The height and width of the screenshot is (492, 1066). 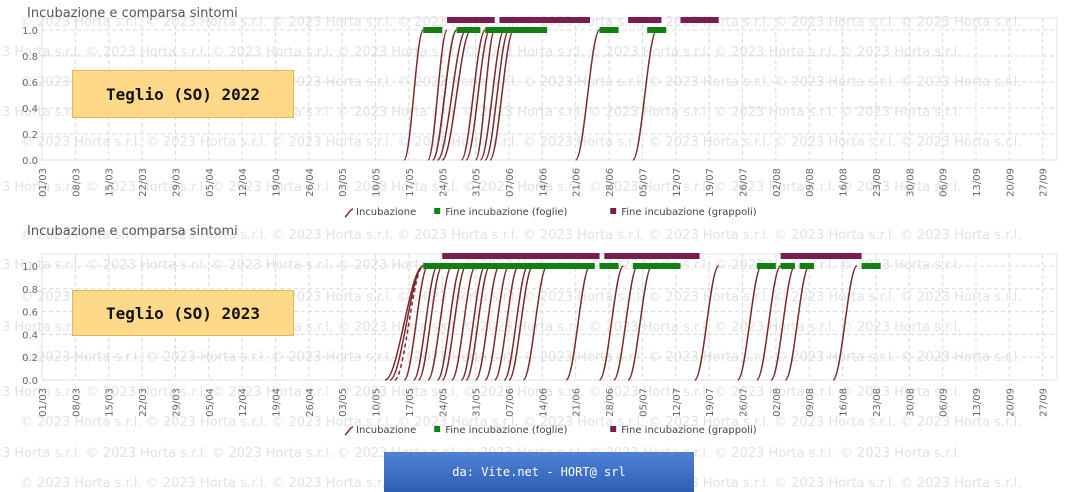 What do you see at coordinates (183, 94) in the screenshot?
I see `location-badge: Teglio (SO) 2022` at bounding box center [183, 94].